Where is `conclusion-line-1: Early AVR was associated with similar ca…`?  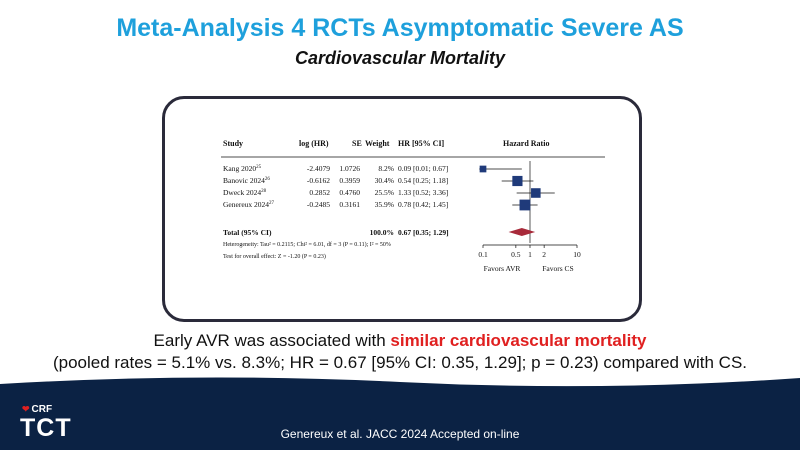
conclusion-line-1: Early AVR was associated with similar ca… is located at coordinates (400, 340).